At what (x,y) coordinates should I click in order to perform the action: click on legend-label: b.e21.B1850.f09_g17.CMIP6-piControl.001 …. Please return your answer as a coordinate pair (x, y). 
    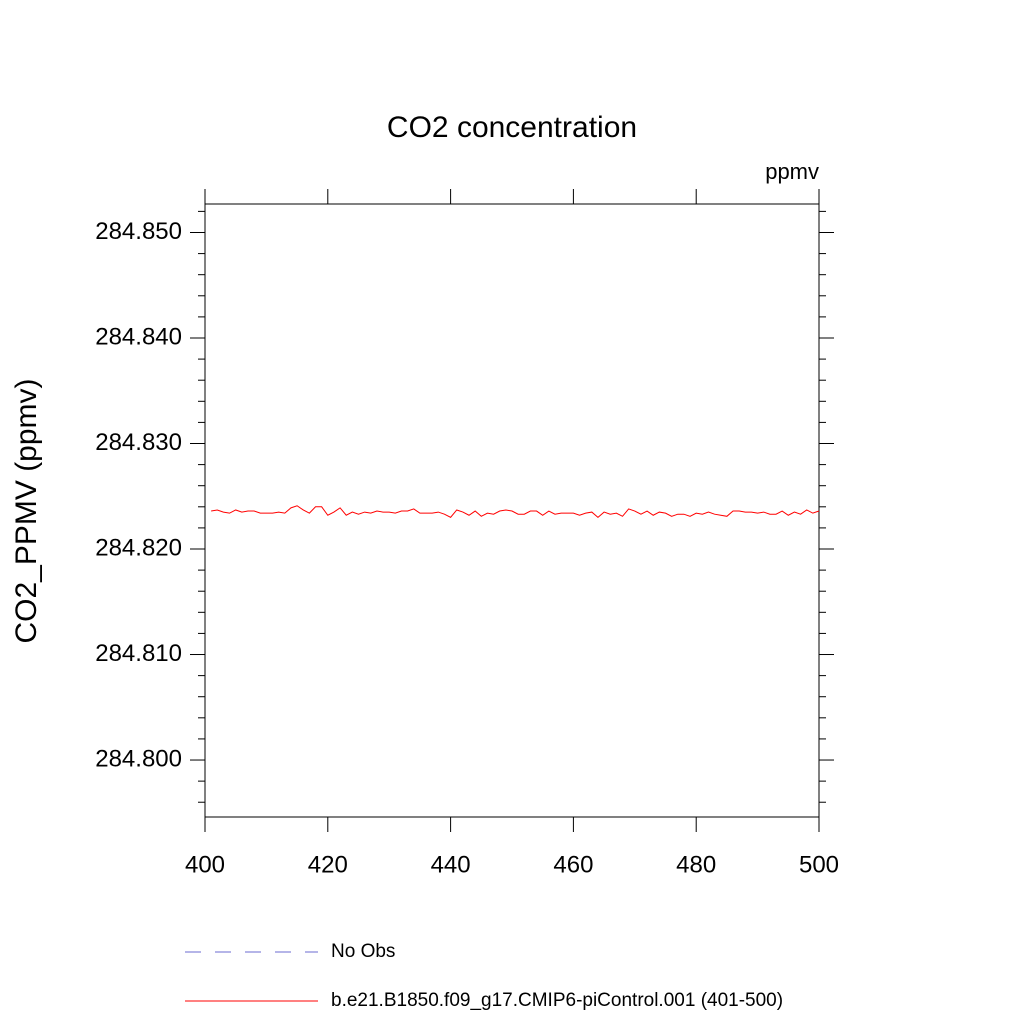
    Looking at the image, I should click on (557, 1000).